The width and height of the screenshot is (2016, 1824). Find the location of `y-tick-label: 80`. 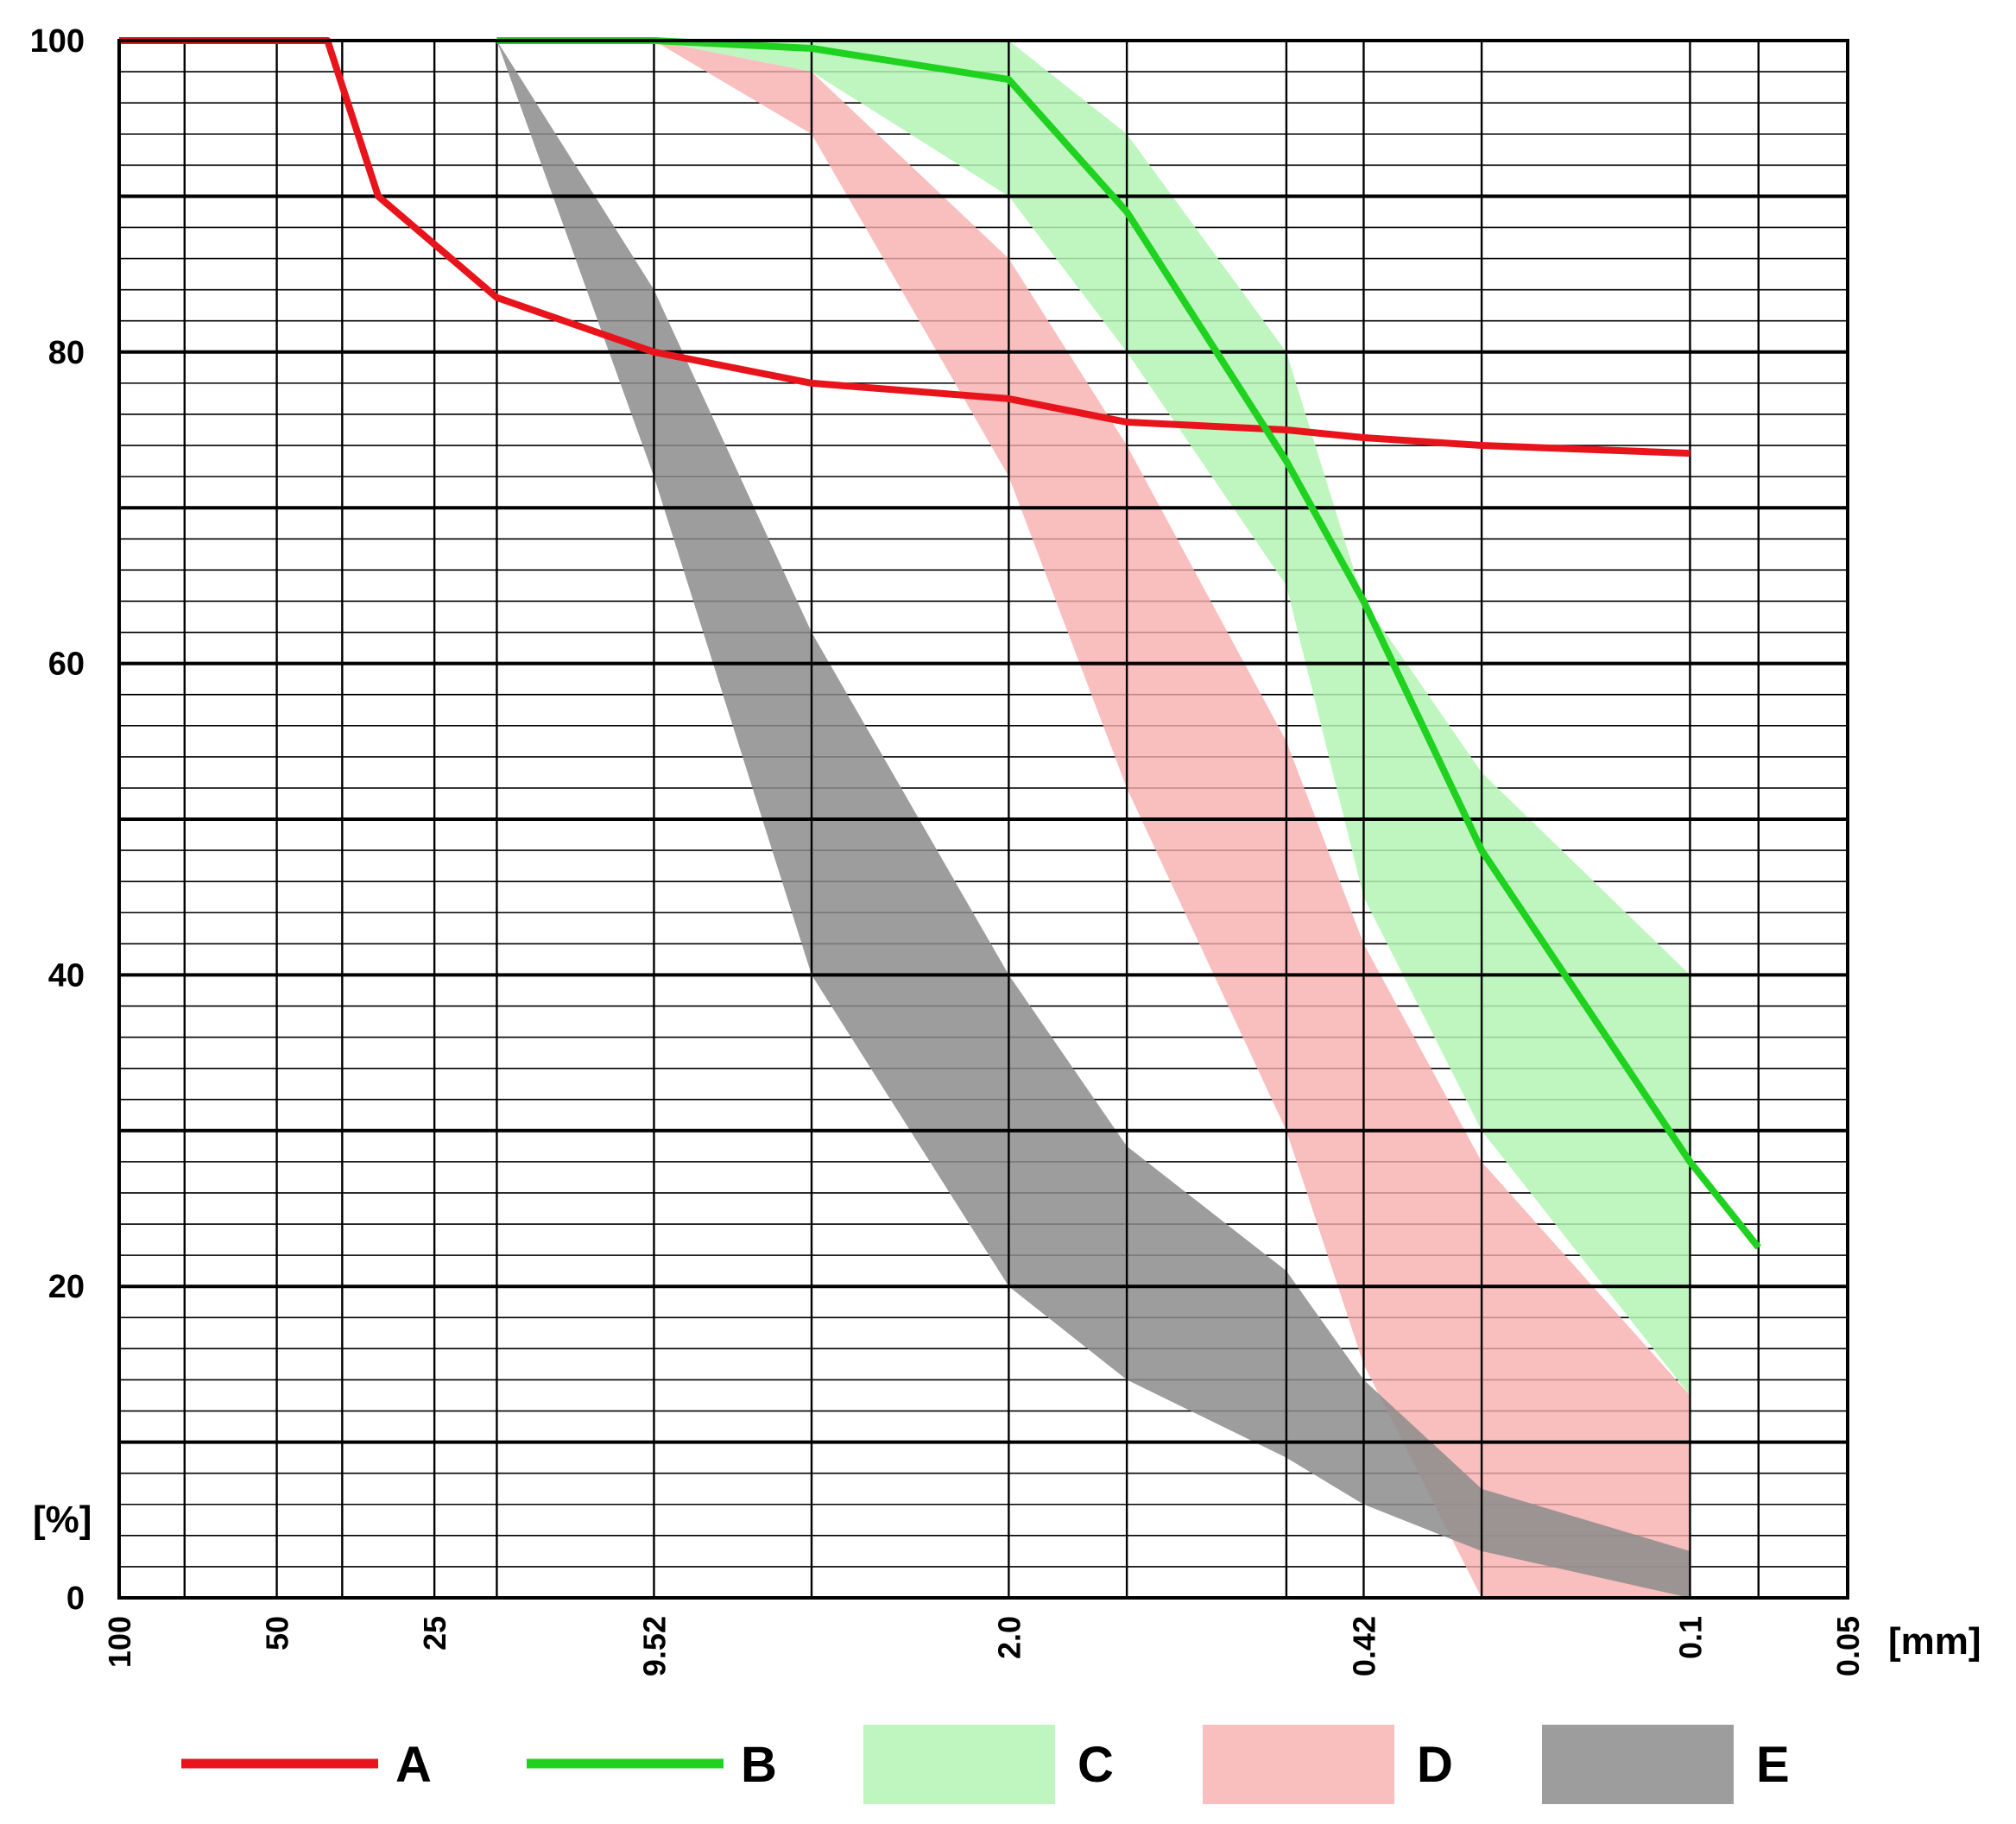

y-tick-label: 80 is located at coordinates (66, 353).